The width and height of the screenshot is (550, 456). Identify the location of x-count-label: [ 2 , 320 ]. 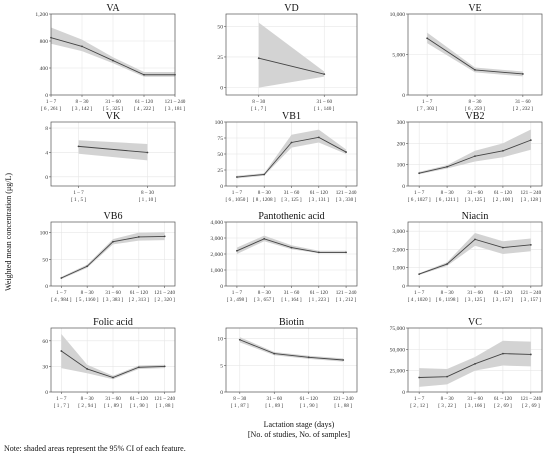
(165, 300).